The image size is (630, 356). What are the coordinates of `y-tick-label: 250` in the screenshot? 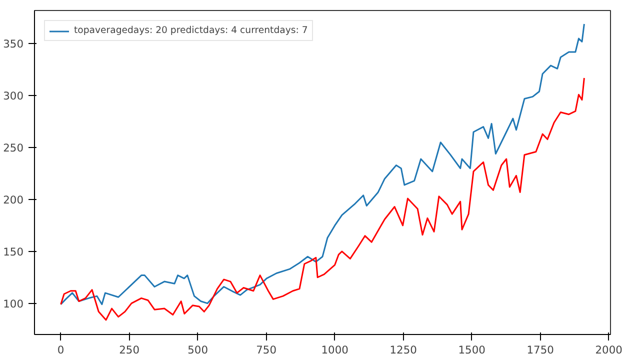 It's located at (13, 148).